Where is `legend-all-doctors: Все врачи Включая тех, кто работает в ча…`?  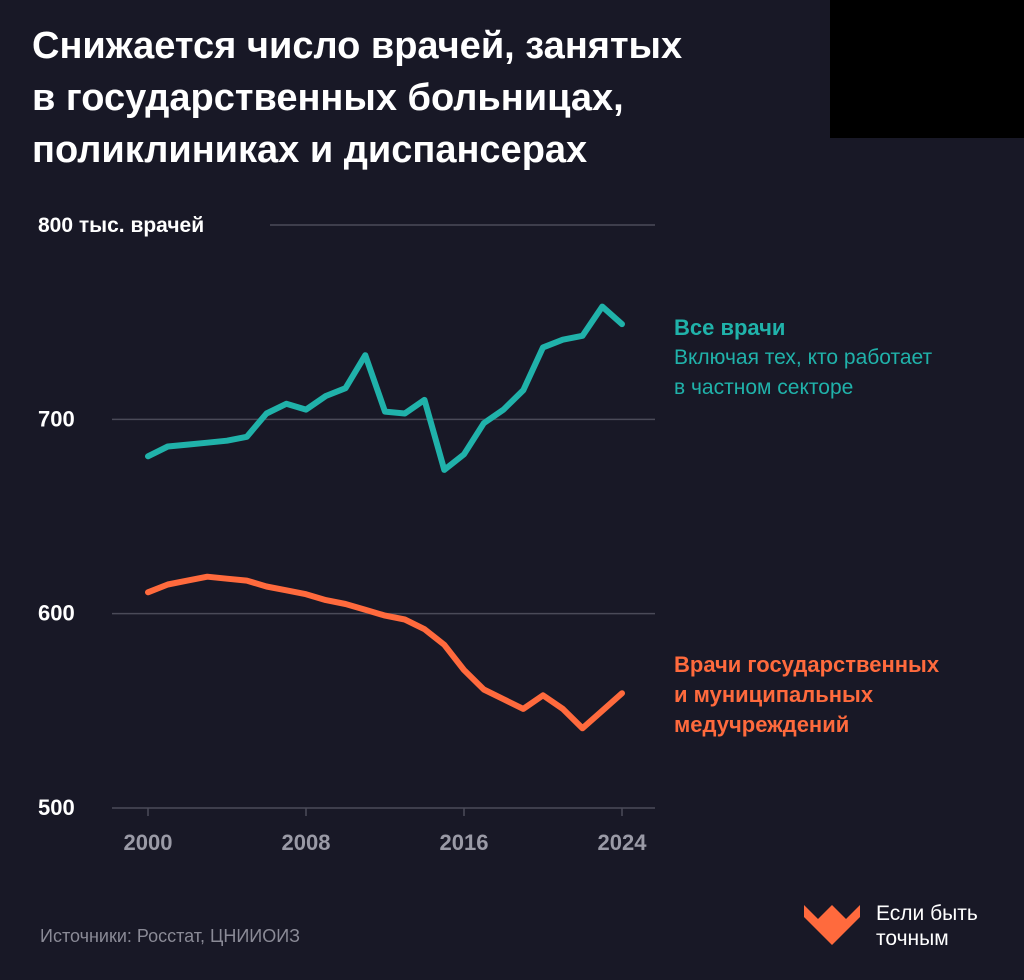 legend-all-doctors: Все врачи Включая тех, кто работает в ча… is located at coordinates (803, 358).